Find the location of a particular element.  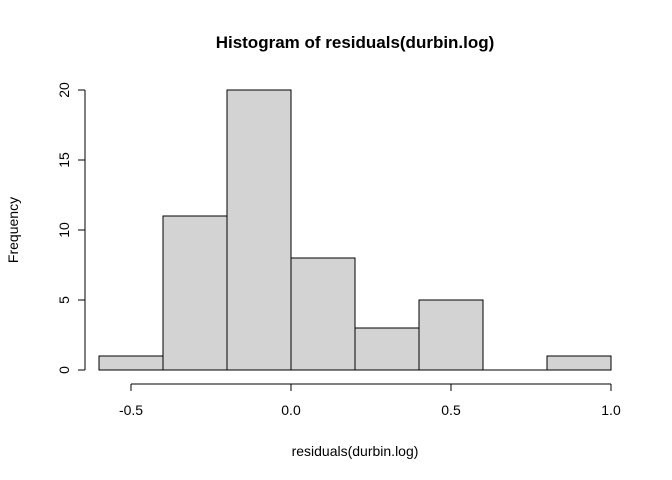

x-tick-label: 0.5 is located at coordinates (451, 410).